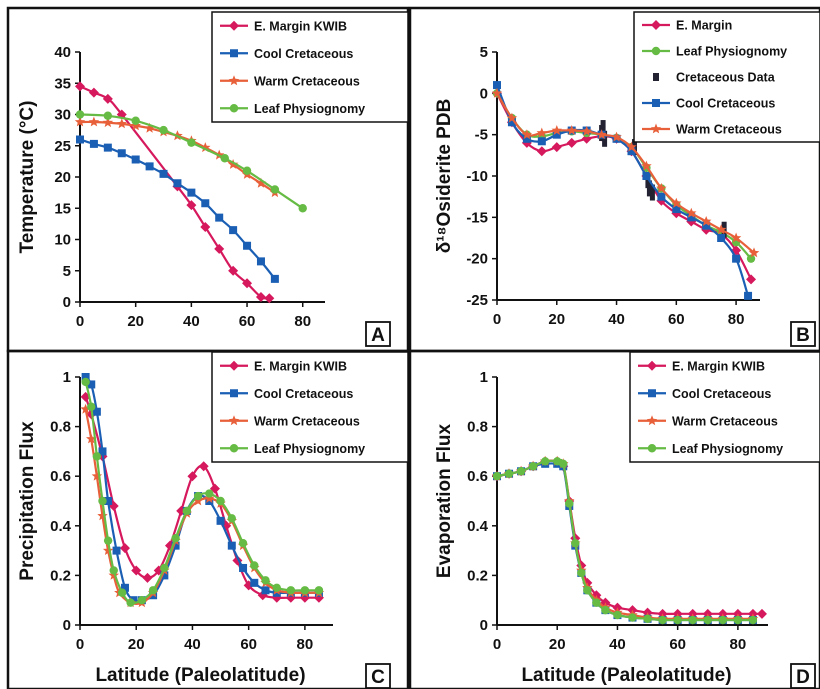 This screenshot has height=689, width=820. Describe the element at coordinates (444, 176) in the screenshot. I see `y-axis-label: δ¹⁸Osiderite PDB` at that location.